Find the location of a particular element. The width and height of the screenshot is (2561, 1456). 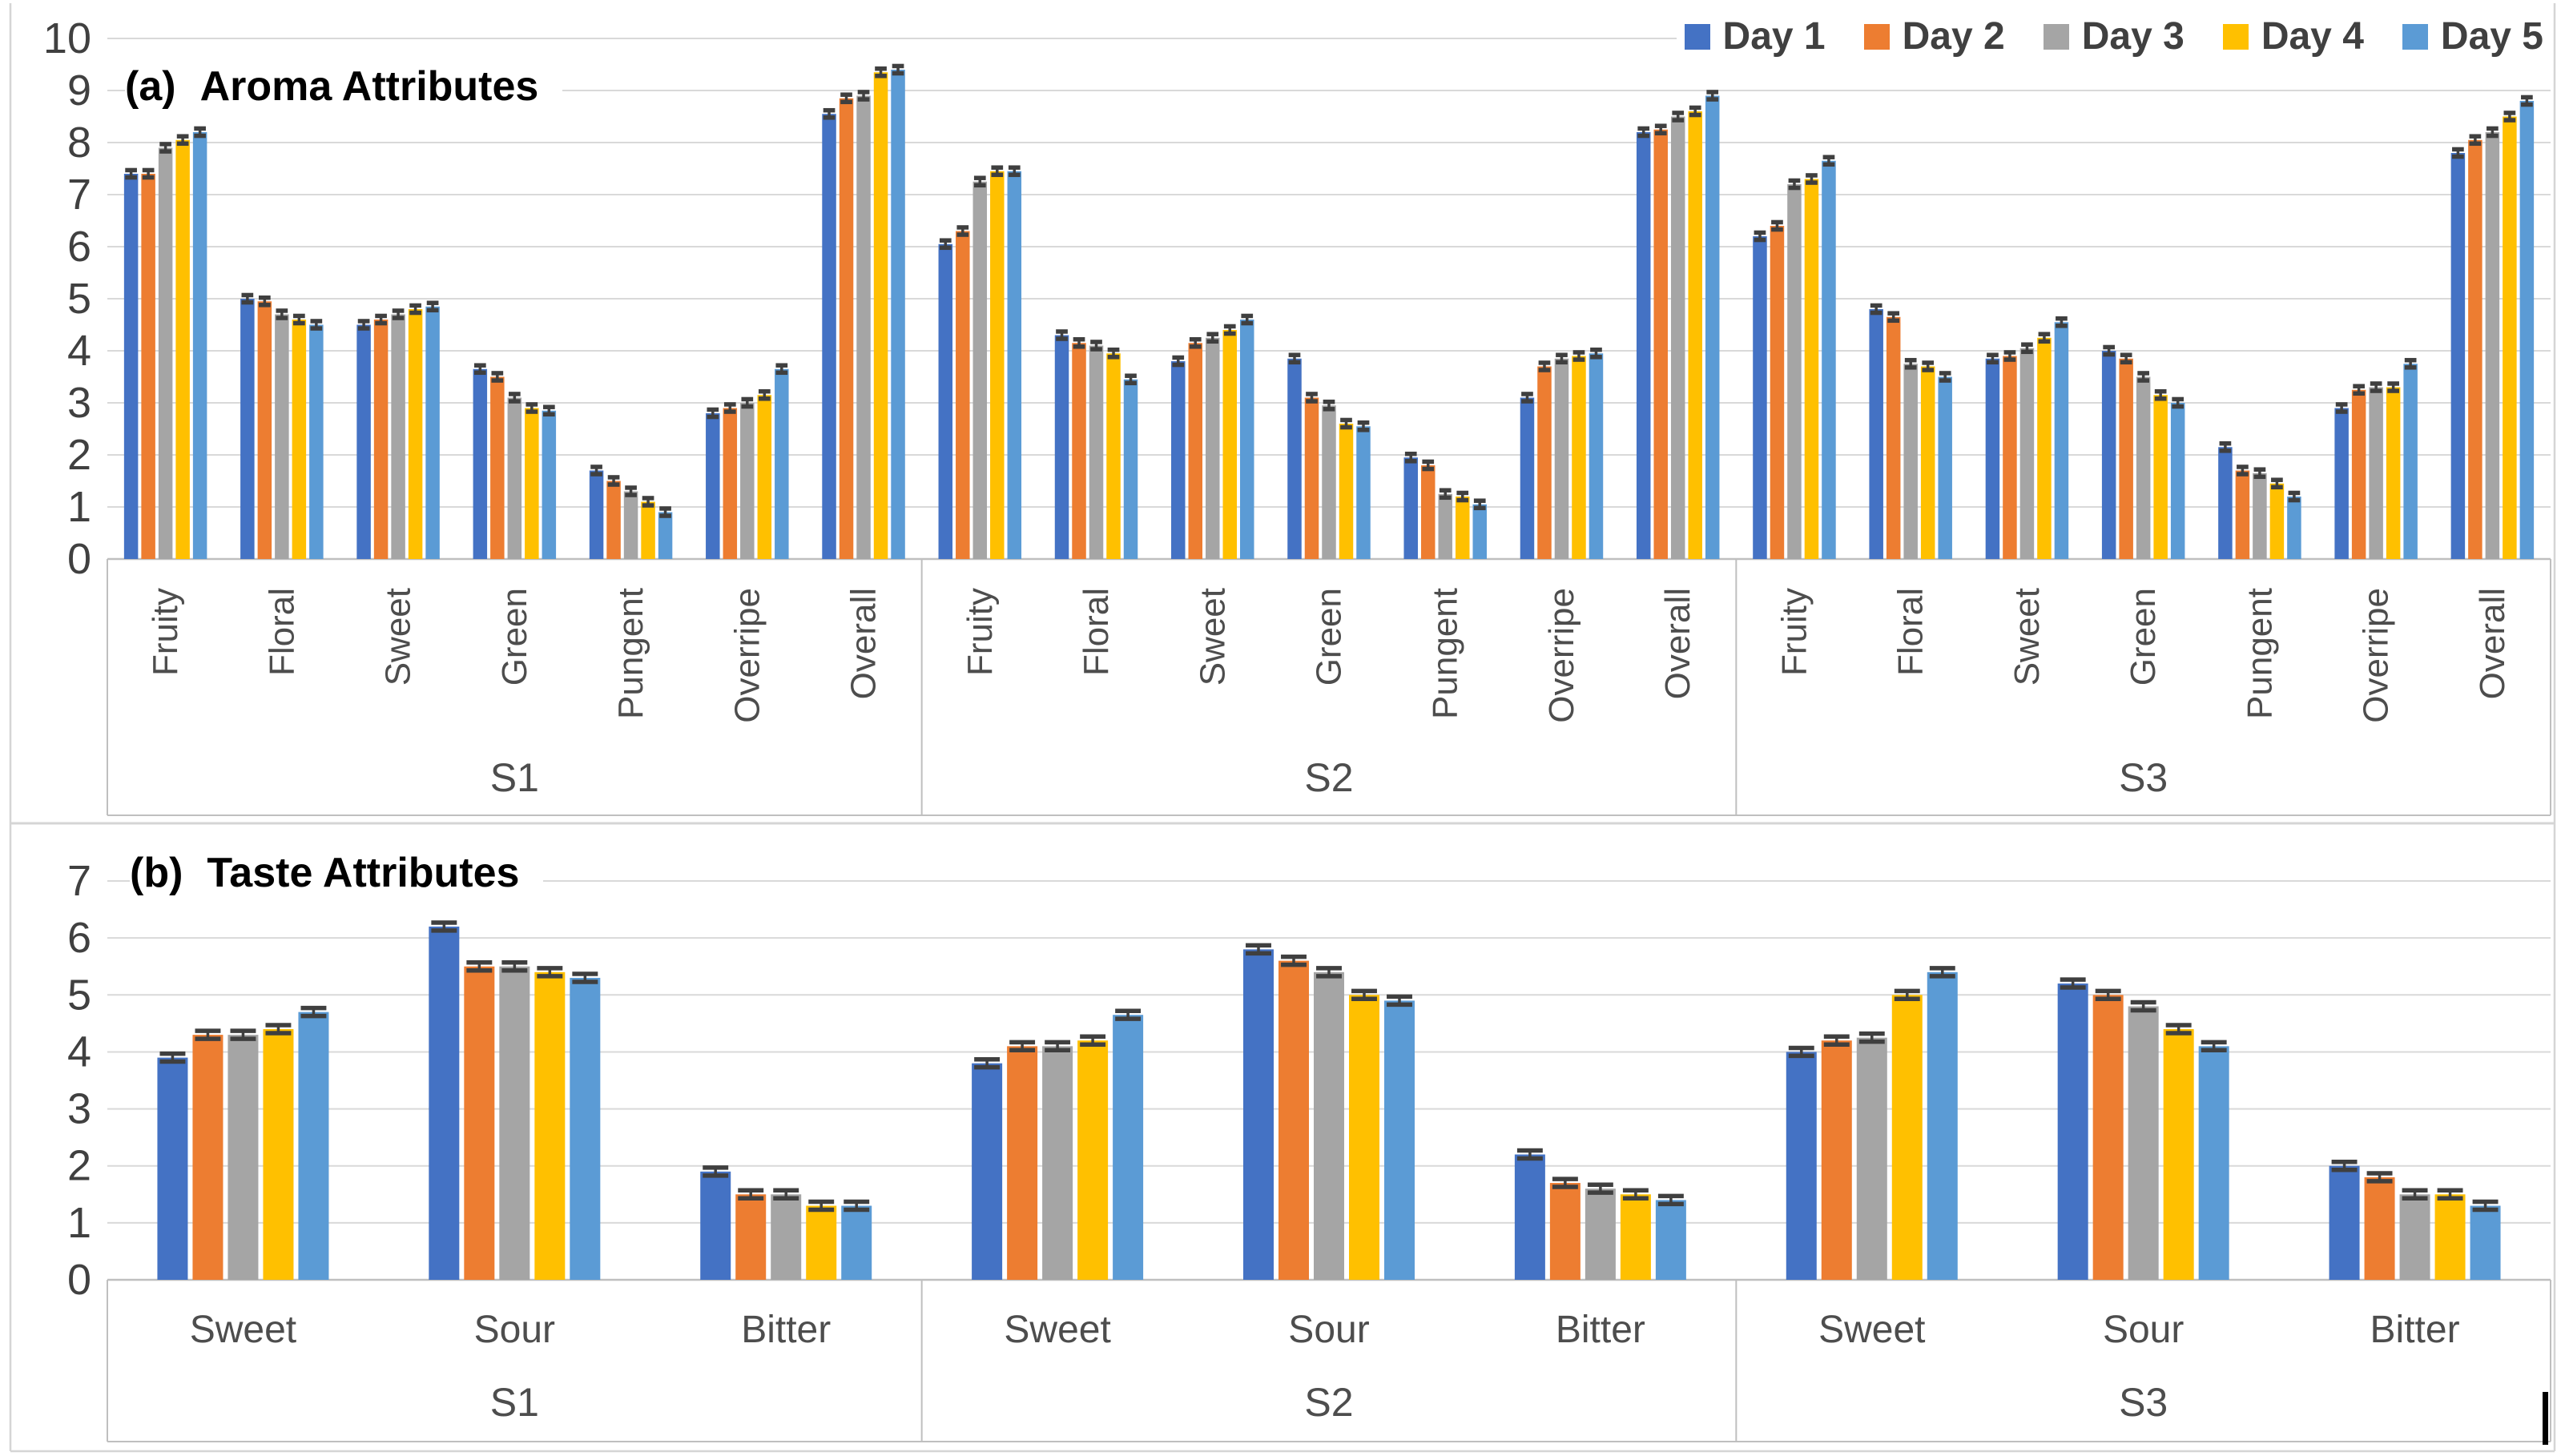

legend-label-day-3: Day 3 is located at coordinates (2133, 36).